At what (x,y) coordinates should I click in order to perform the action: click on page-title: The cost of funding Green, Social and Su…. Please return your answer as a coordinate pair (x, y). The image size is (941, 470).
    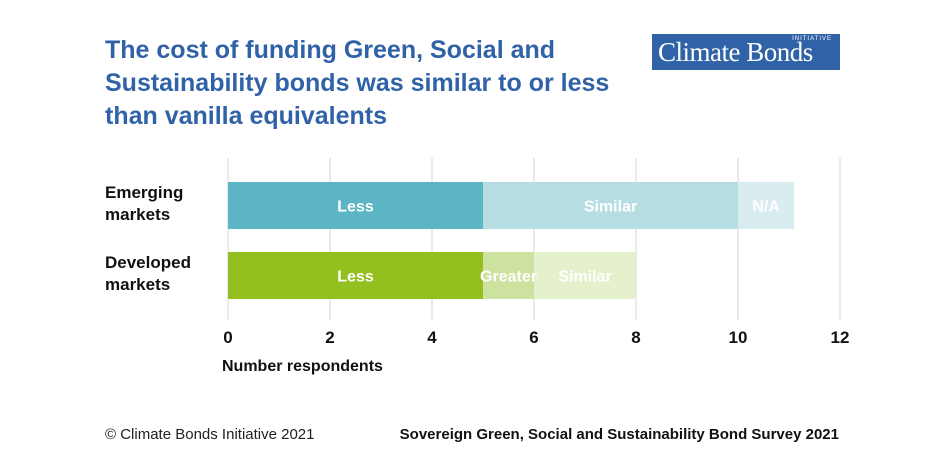
    Looking at the image, I should click on (357, 83).